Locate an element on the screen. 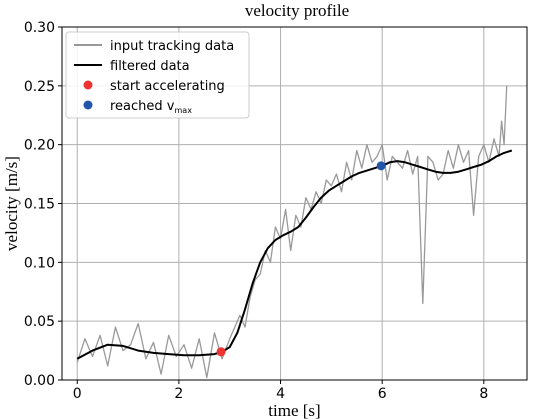 The image size is (537, 420). chart-title: velocity profile is located at coordinates (297, 10).